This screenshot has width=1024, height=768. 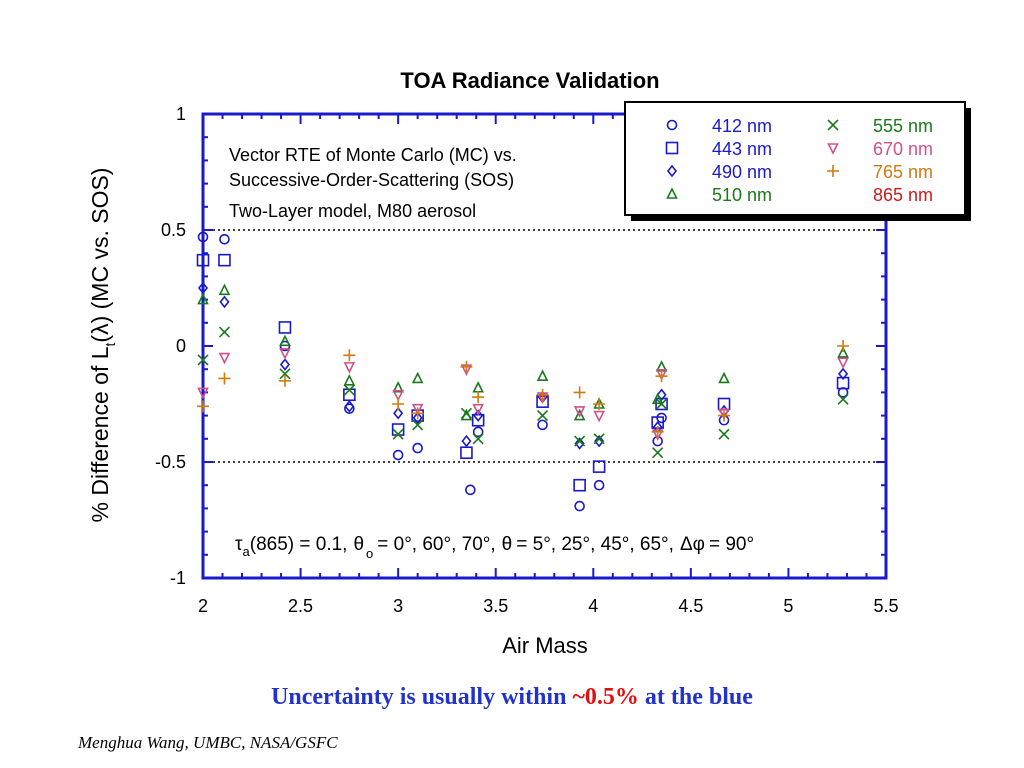 I want to click on theta0-values: = 0°, 60°, 70°,, so click(x=436, y=544).